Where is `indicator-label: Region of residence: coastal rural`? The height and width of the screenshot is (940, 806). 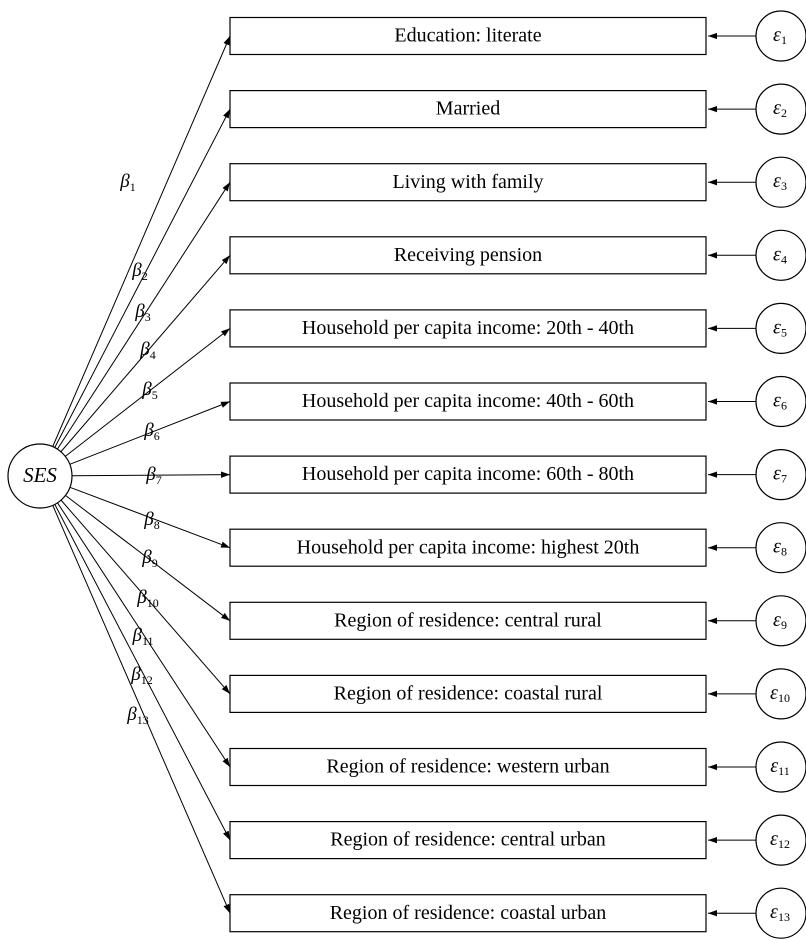 indicator-label: Region of residence: coastal rural is located at coordinates (468, 693).